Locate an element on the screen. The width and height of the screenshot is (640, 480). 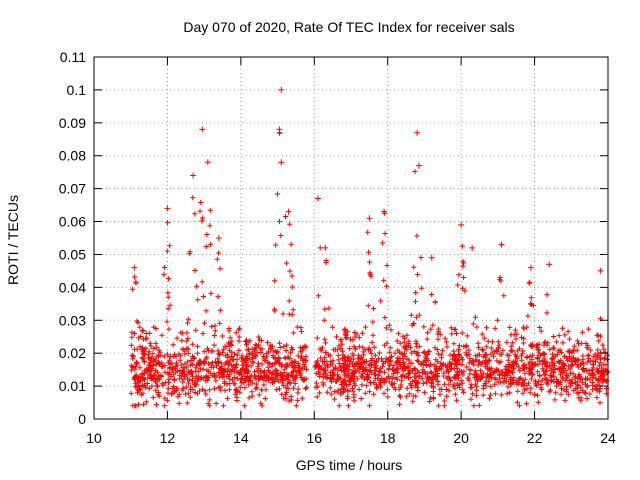
y-tick-label: 0.09 is located at coordinates (72, 123).